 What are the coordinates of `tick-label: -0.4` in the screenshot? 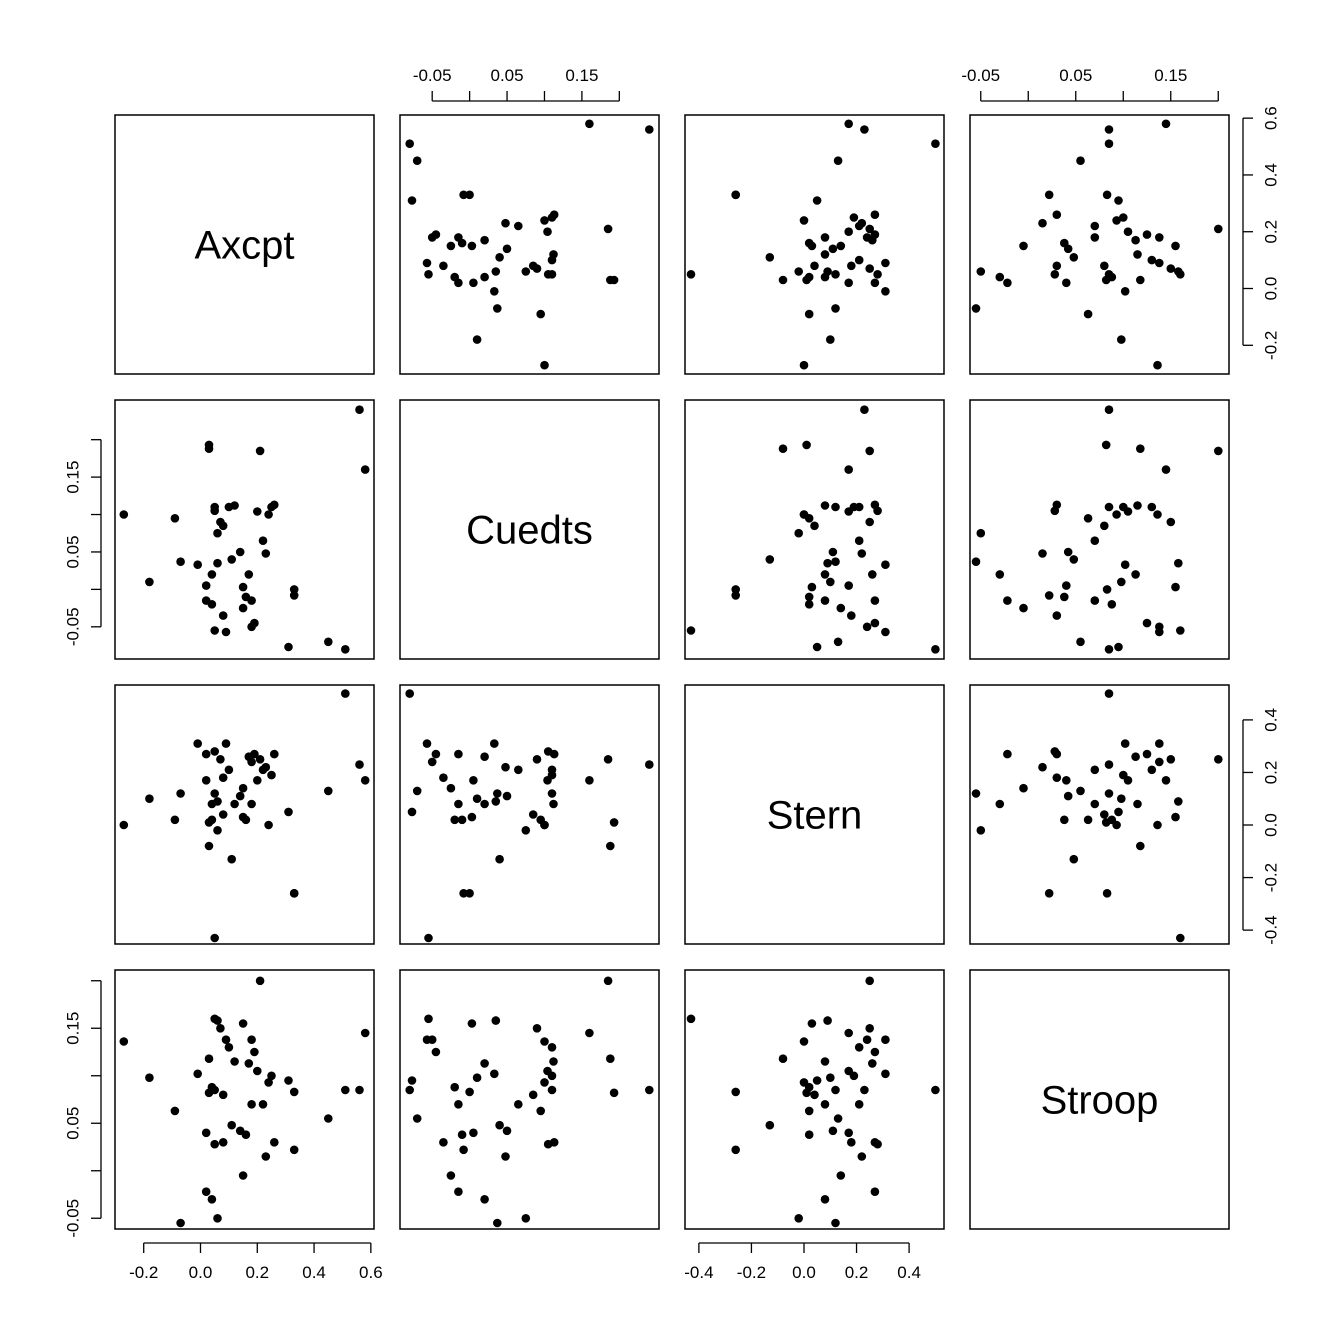 It's located at (1271, 929).